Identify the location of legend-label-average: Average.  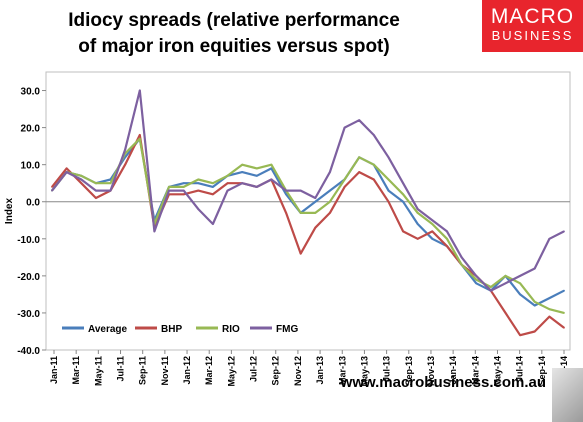
(108, 329).